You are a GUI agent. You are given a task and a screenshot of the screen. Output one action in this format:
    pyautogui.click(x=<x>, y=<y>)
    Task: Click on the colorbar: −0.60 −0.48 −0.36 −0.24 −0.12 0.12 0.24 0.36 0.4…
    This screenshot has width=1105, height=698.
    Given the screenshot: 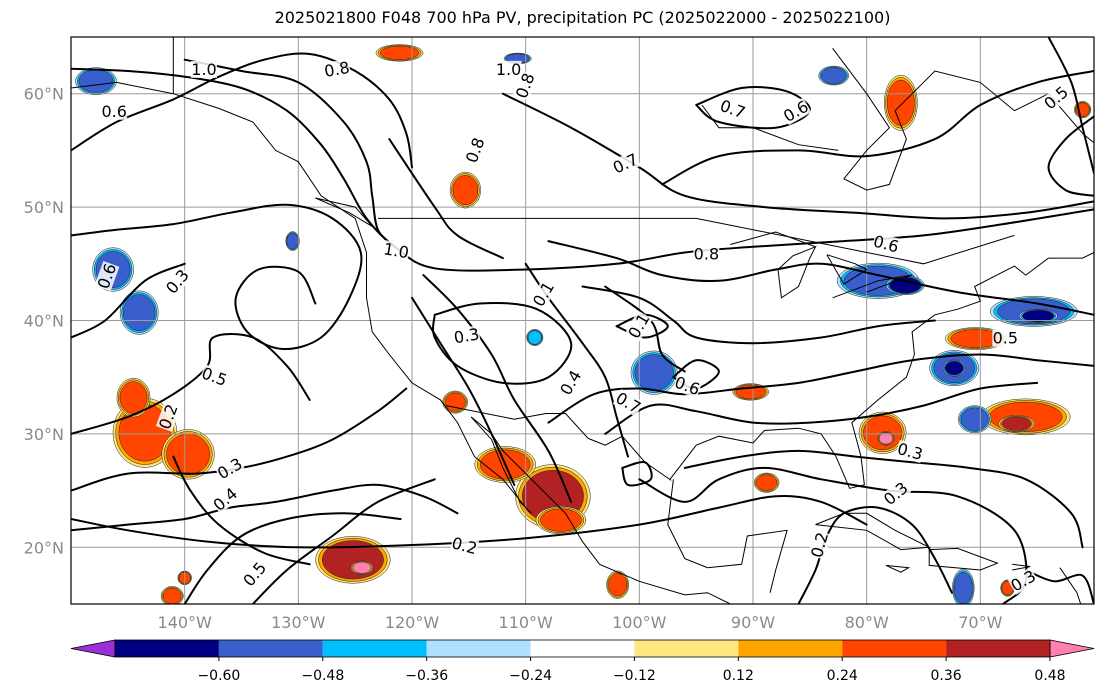 What is the action you would take?
    pyautogui.click(x=582, y=661)
    